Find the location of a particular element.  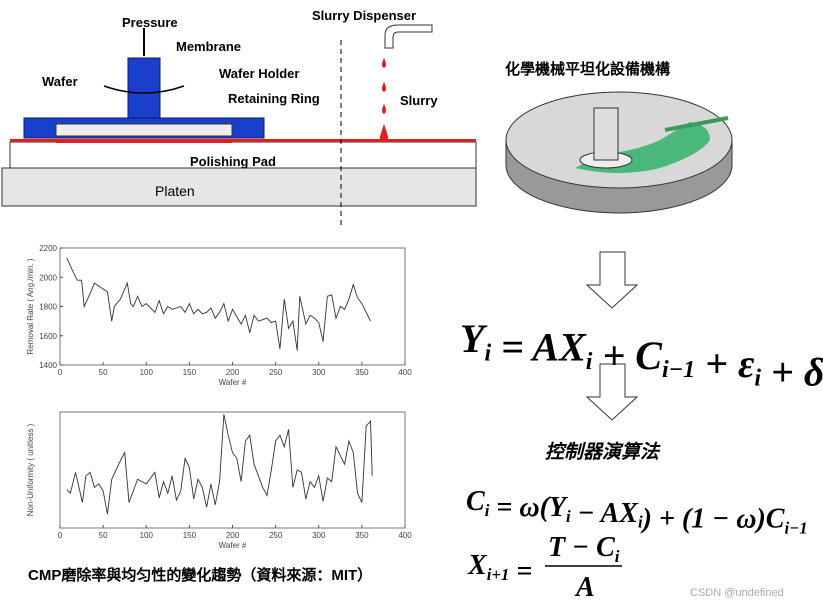

membrane is located at coordinates (144, 130).